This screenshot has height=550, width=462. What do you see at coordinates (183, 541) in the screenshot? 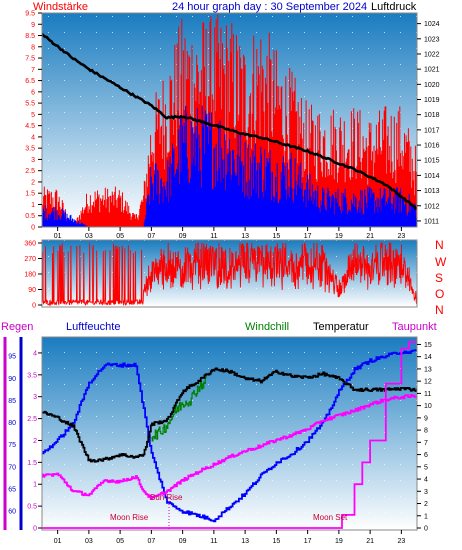
I see `temp-xtick-label: 09` at bounding box center [183, 541].